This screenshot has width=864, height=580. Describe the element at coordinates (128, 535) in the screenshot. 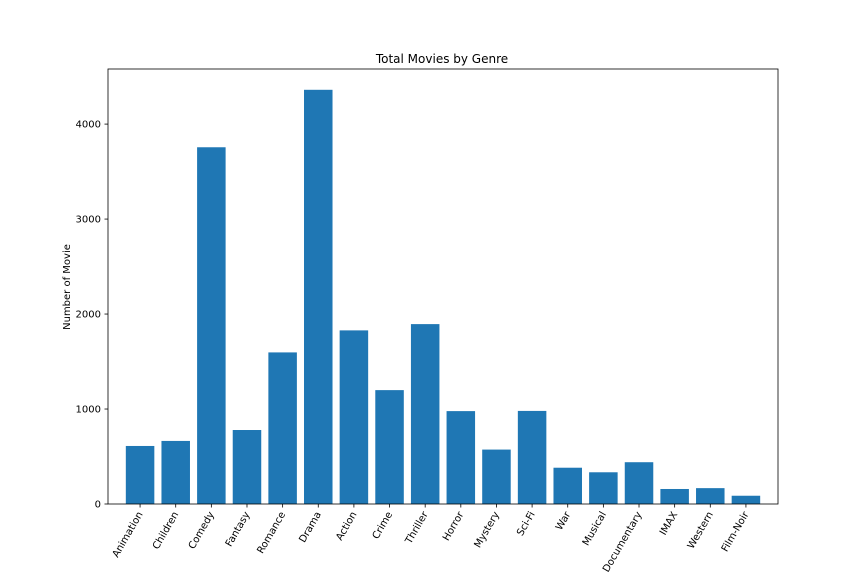

I see `x-tick-label: Animation` at that location.